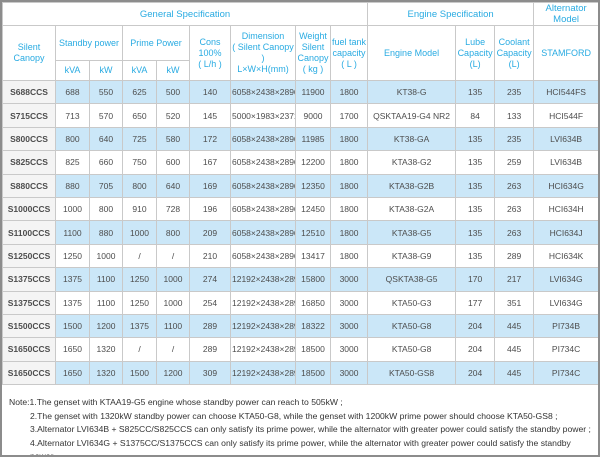 This screenshot has width=600, height=457. I want to click on cell-prime_kw: 800, so click(173, 232).